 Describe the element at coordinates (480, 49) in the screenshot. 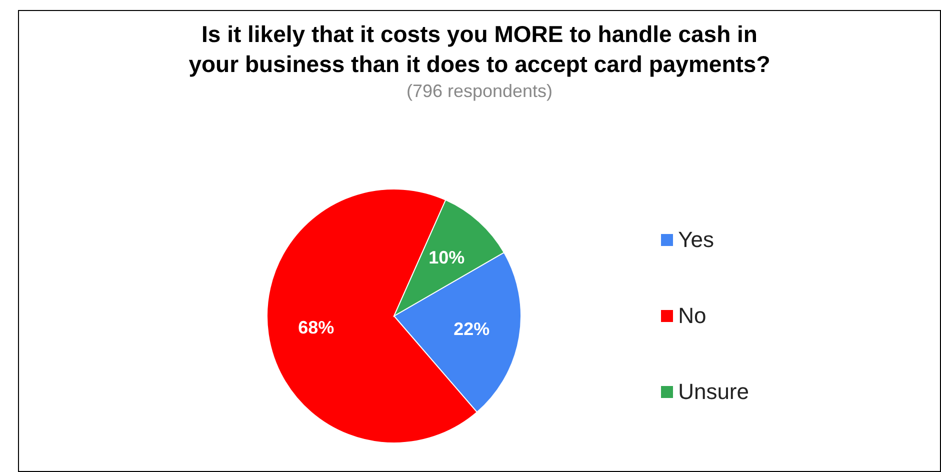

I see `chart-title: Is it likely that it costs you MORE to handle cash in your business than it does to accept card payments?` at that location.